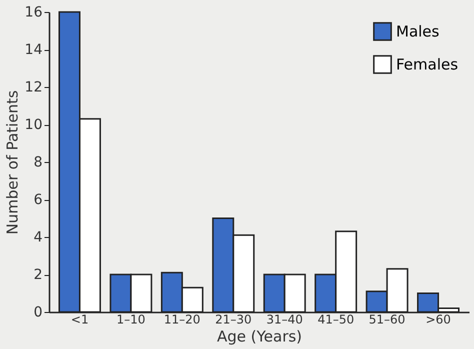 This screenshot has height=349, width=474. Describe the element at coordinates (336, 319) in the screenshot. I see `x-tick-label: 41–50` at that location.